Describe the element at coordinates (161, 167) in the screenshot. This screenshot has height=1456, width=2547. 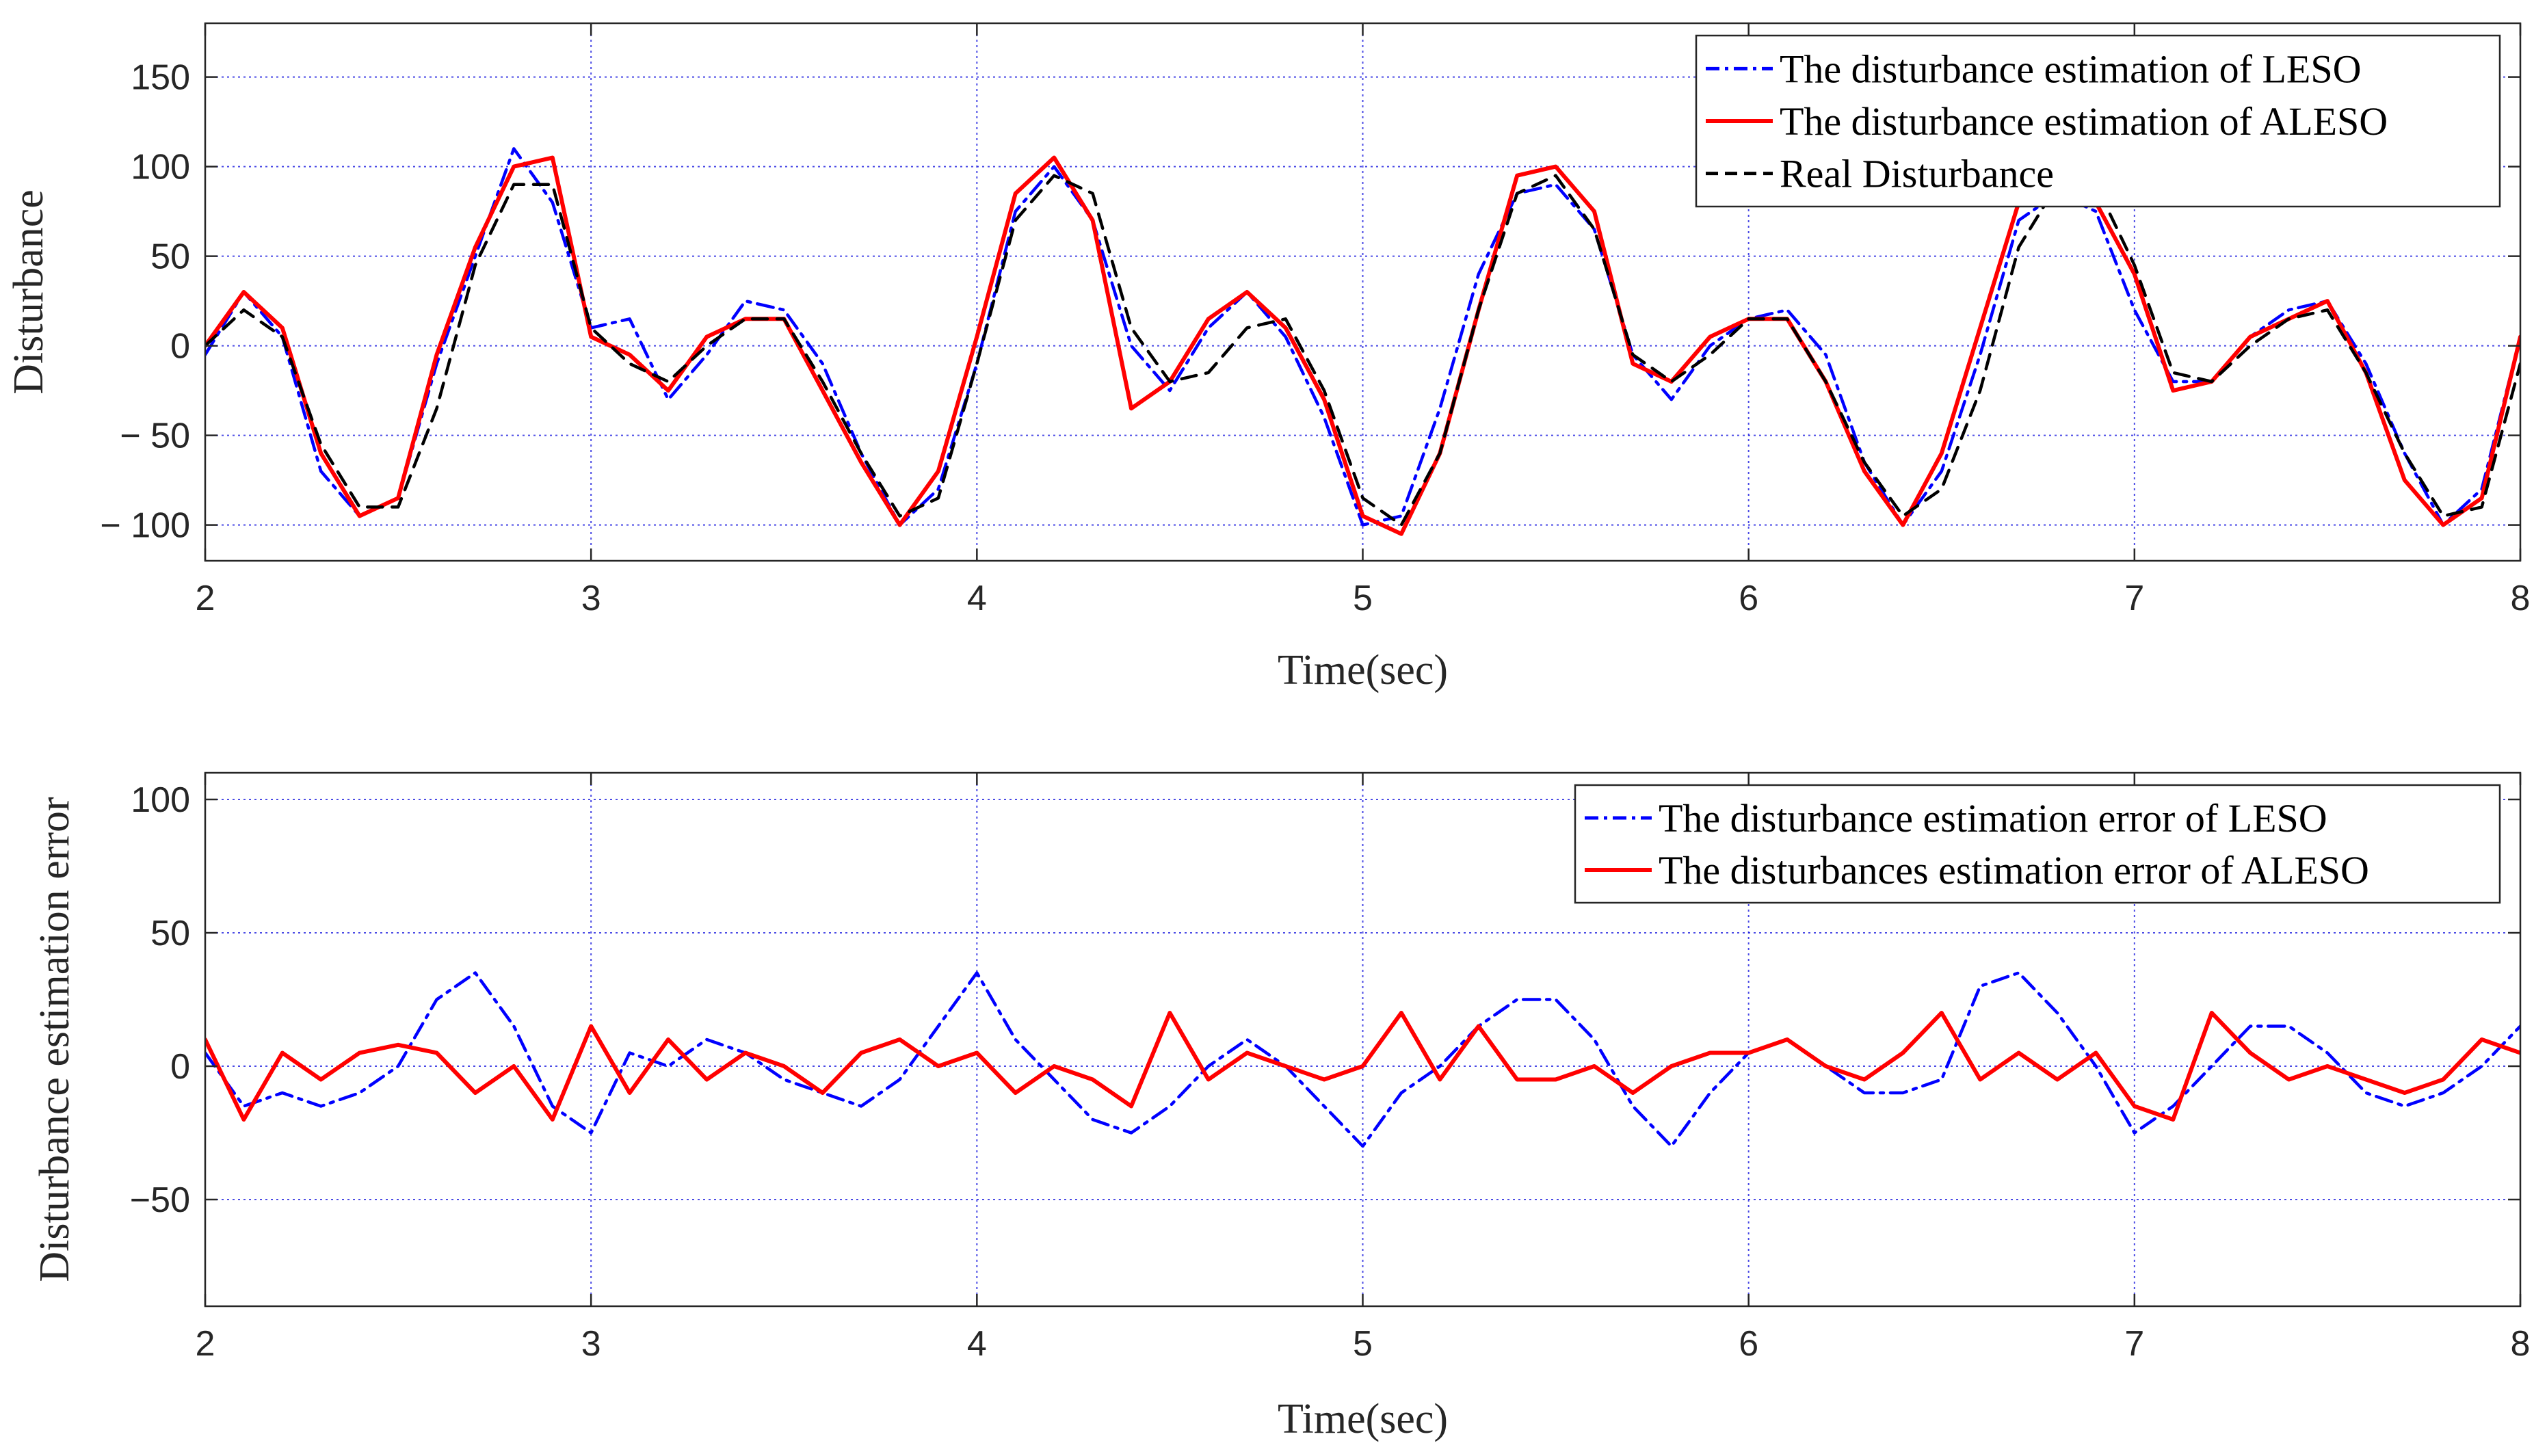
I see `top-y-tick-label: 100` at that location.